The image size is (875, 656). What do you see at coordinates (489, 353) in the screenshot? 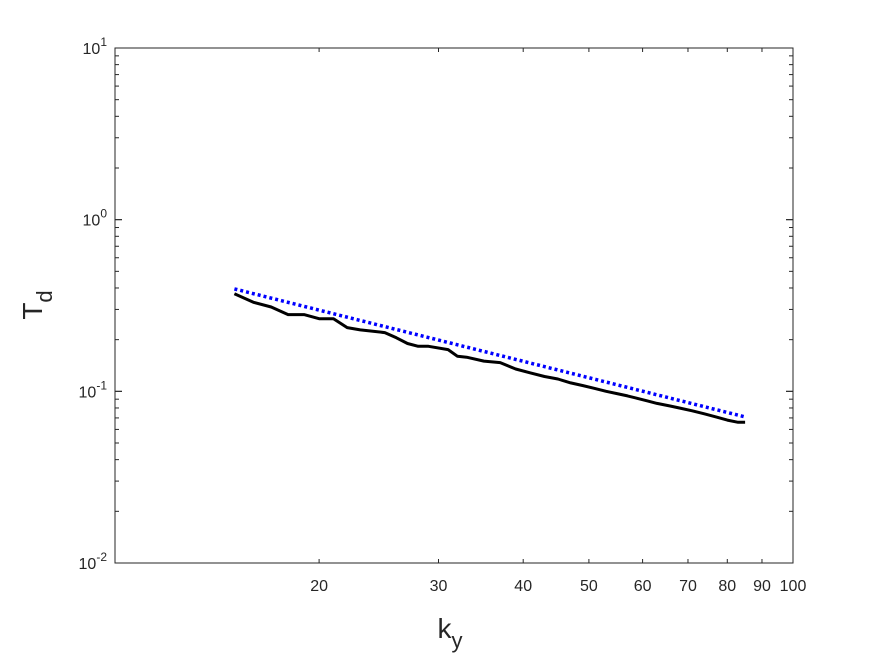
I see `series-line-dotted` at bounding box center [489, 353].